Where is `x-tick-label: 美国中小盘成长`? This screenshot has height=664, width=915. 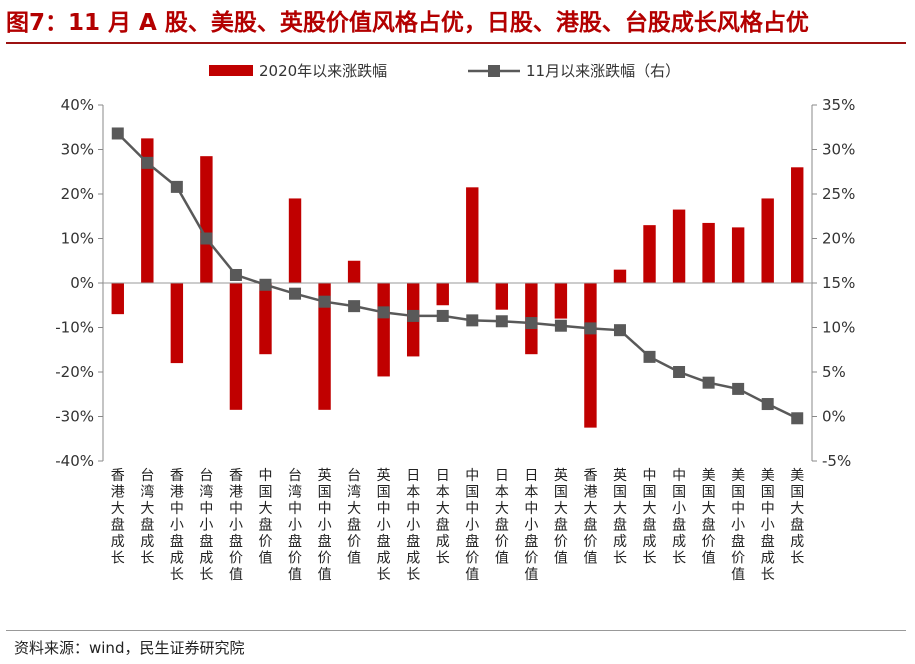
x-tick-label: 美国中小盘成长 is located at coordinates (768, 525).